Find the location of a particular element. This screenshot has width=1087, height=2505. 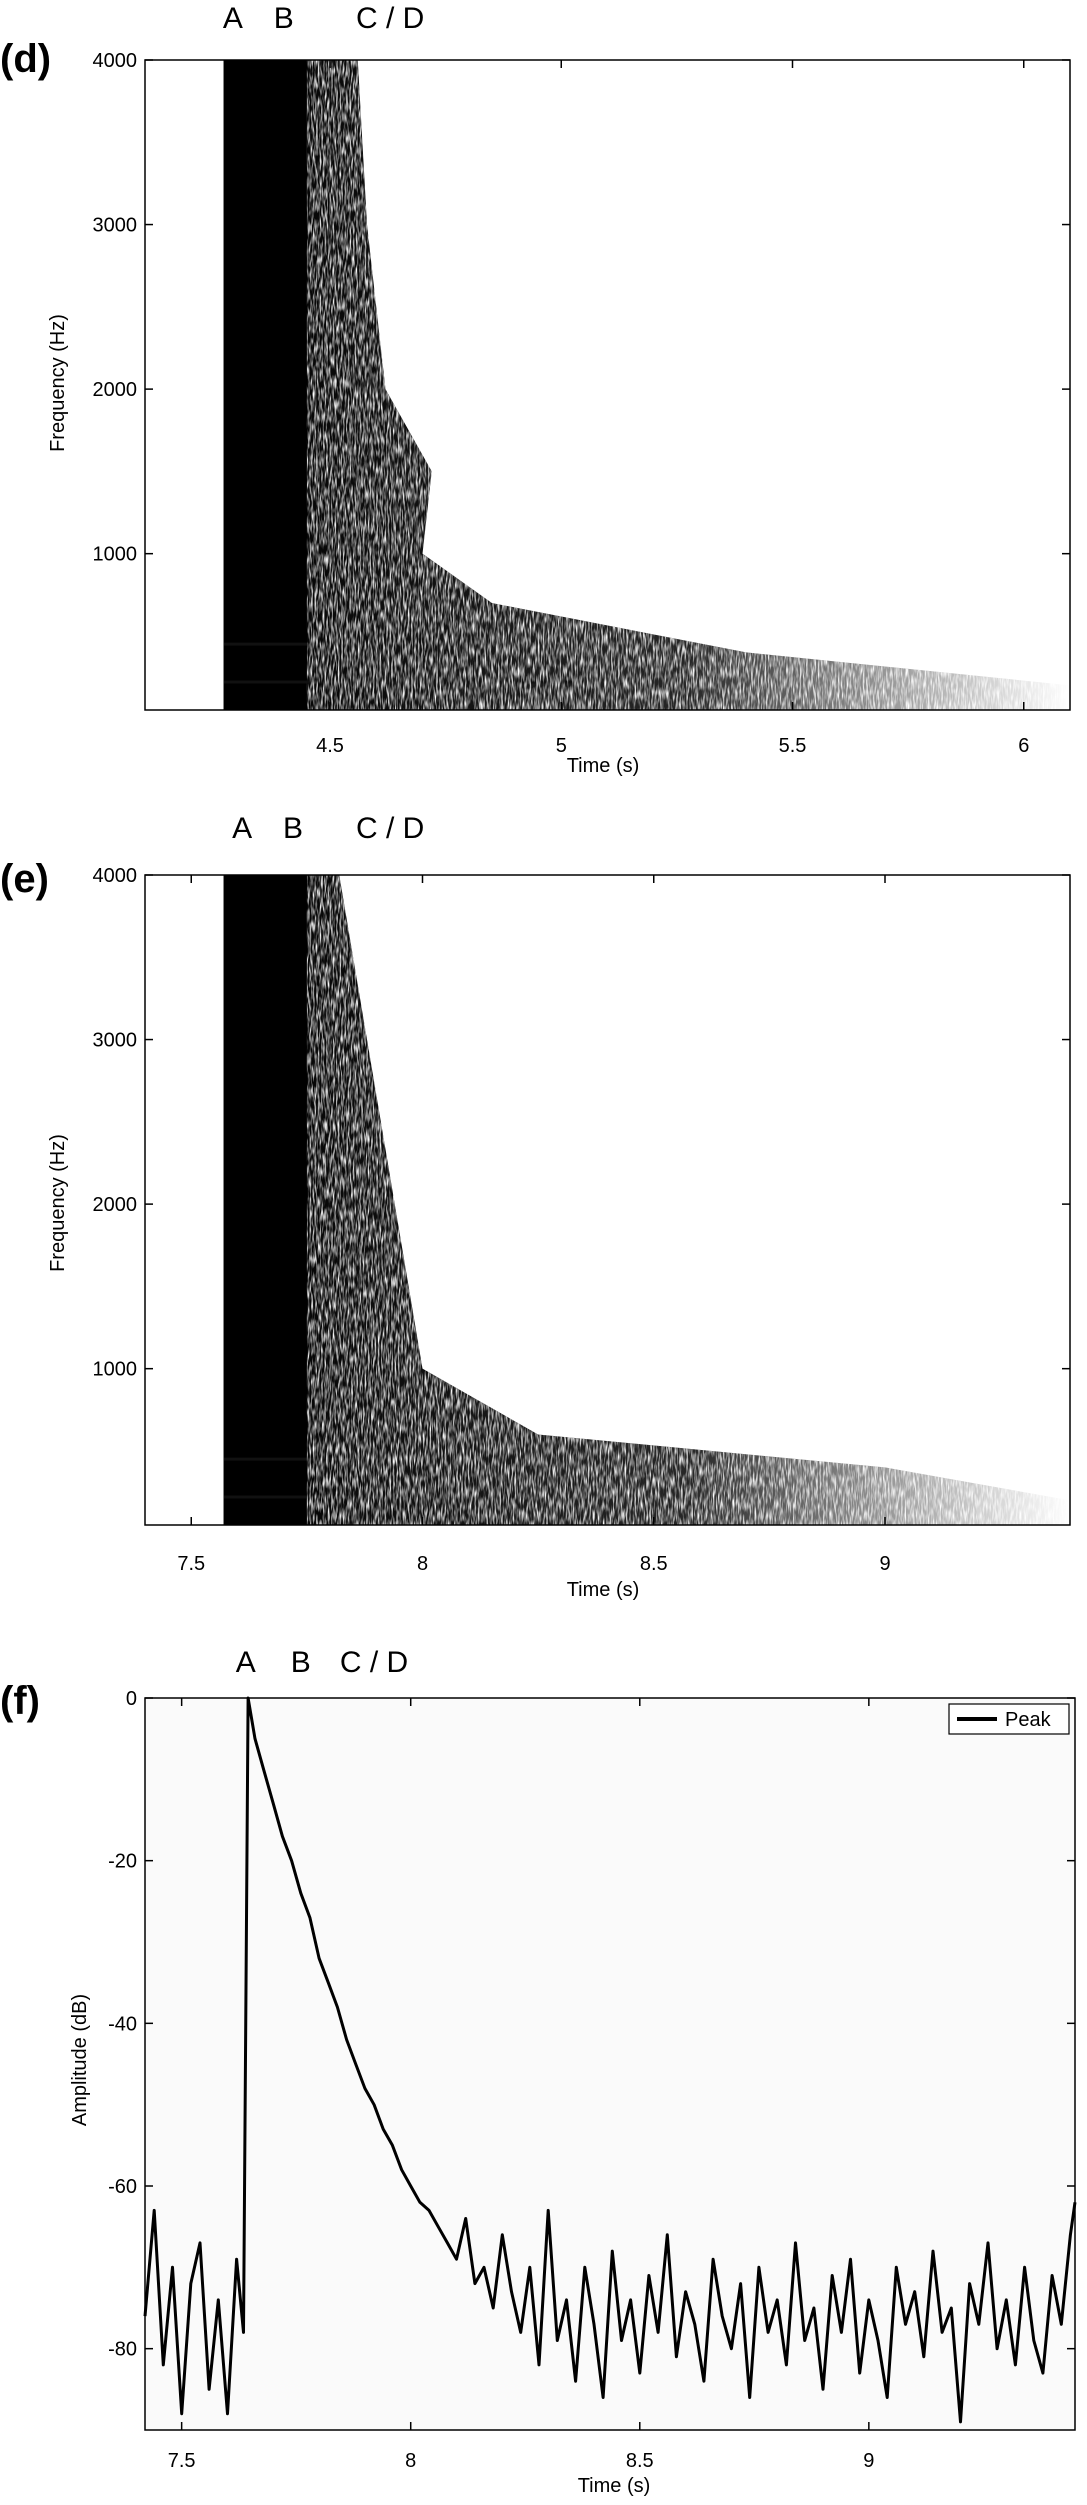

y-tick-label-d-0: 1000 is located at coordinates (115, 555).